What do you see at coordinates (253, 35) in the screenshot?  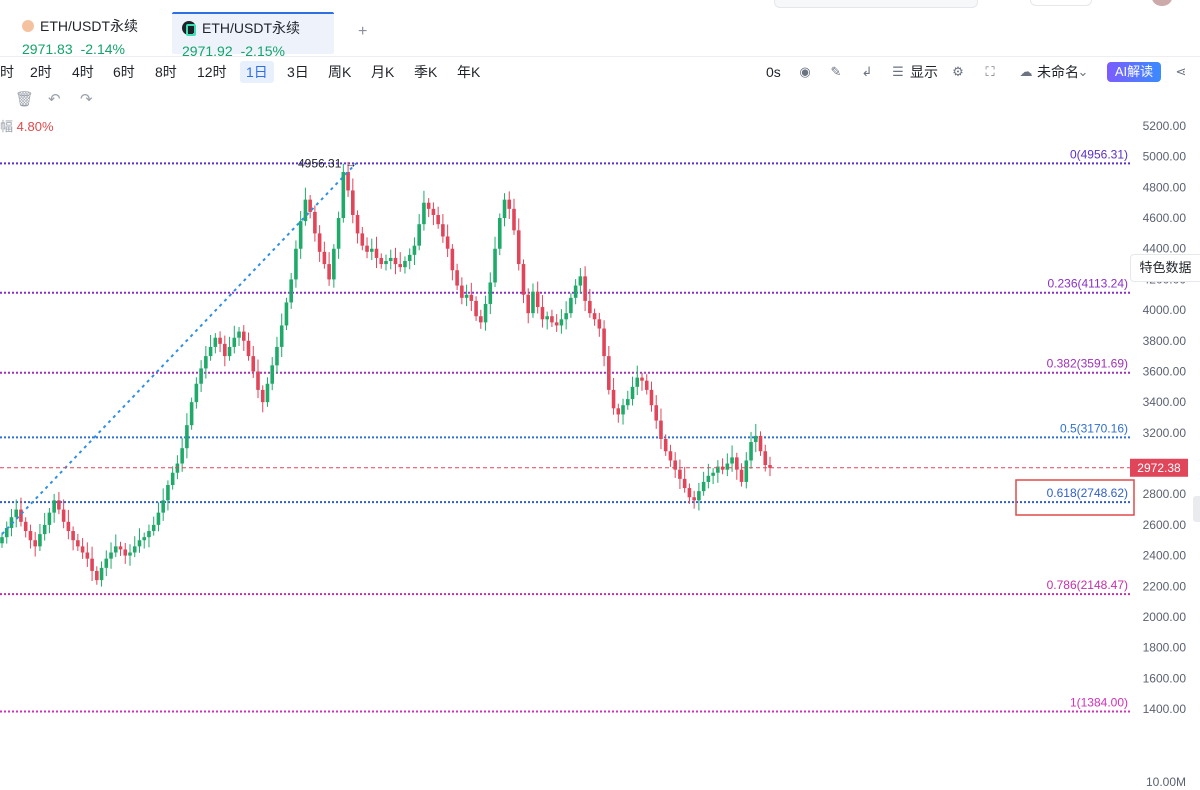 I see `tab-eth-usdt-2: ETH/USDT永续 2971.92 -2.15%` at bounding box center [253, 35].